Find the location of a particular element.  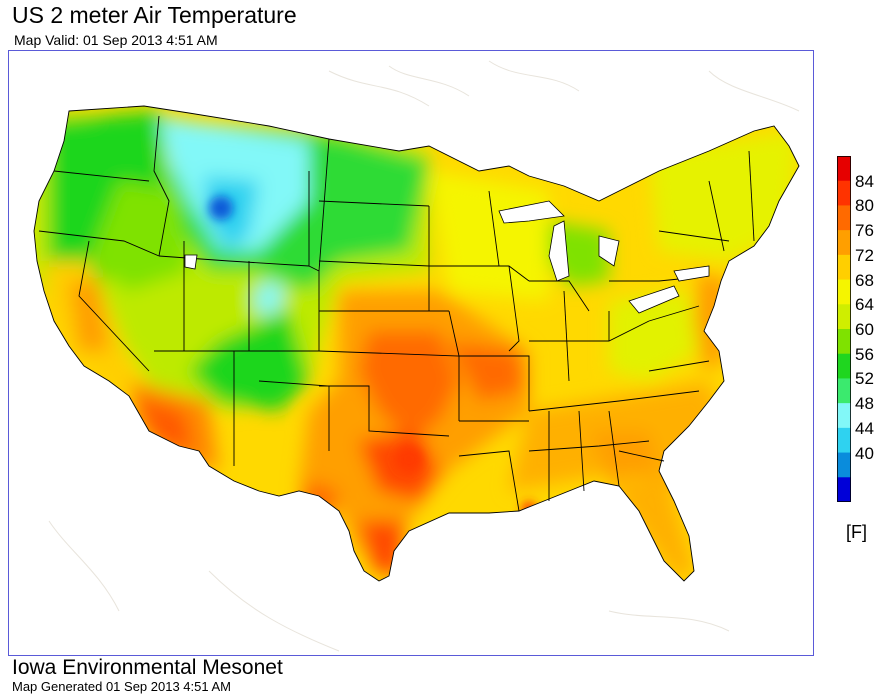

legend-tick-label: 72 is located at coordinates (864, 255).